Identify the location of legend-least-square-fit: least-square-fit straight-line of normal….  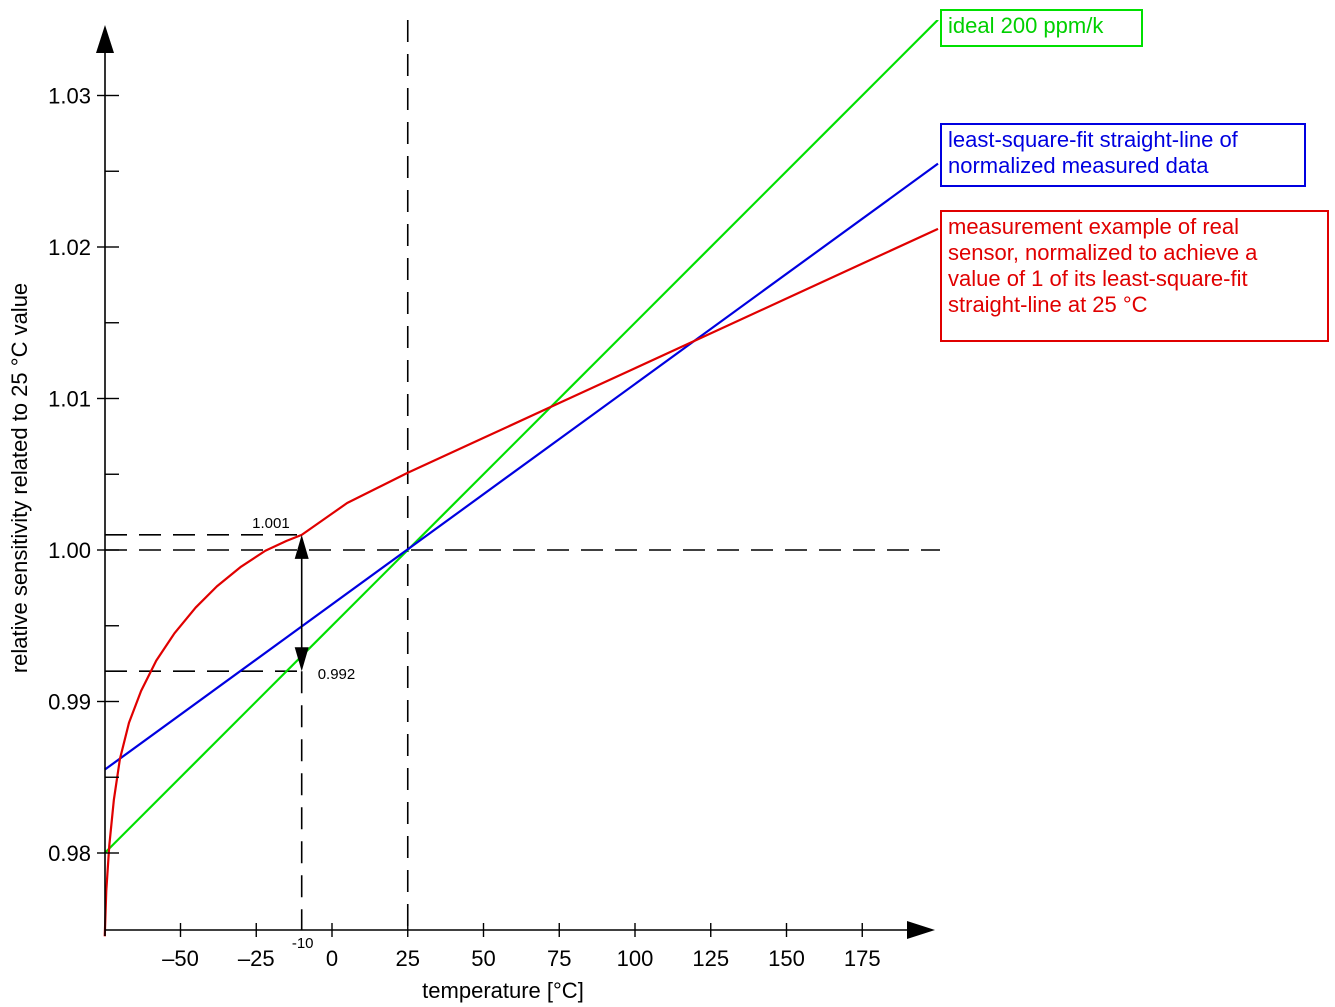
(1123, 155).